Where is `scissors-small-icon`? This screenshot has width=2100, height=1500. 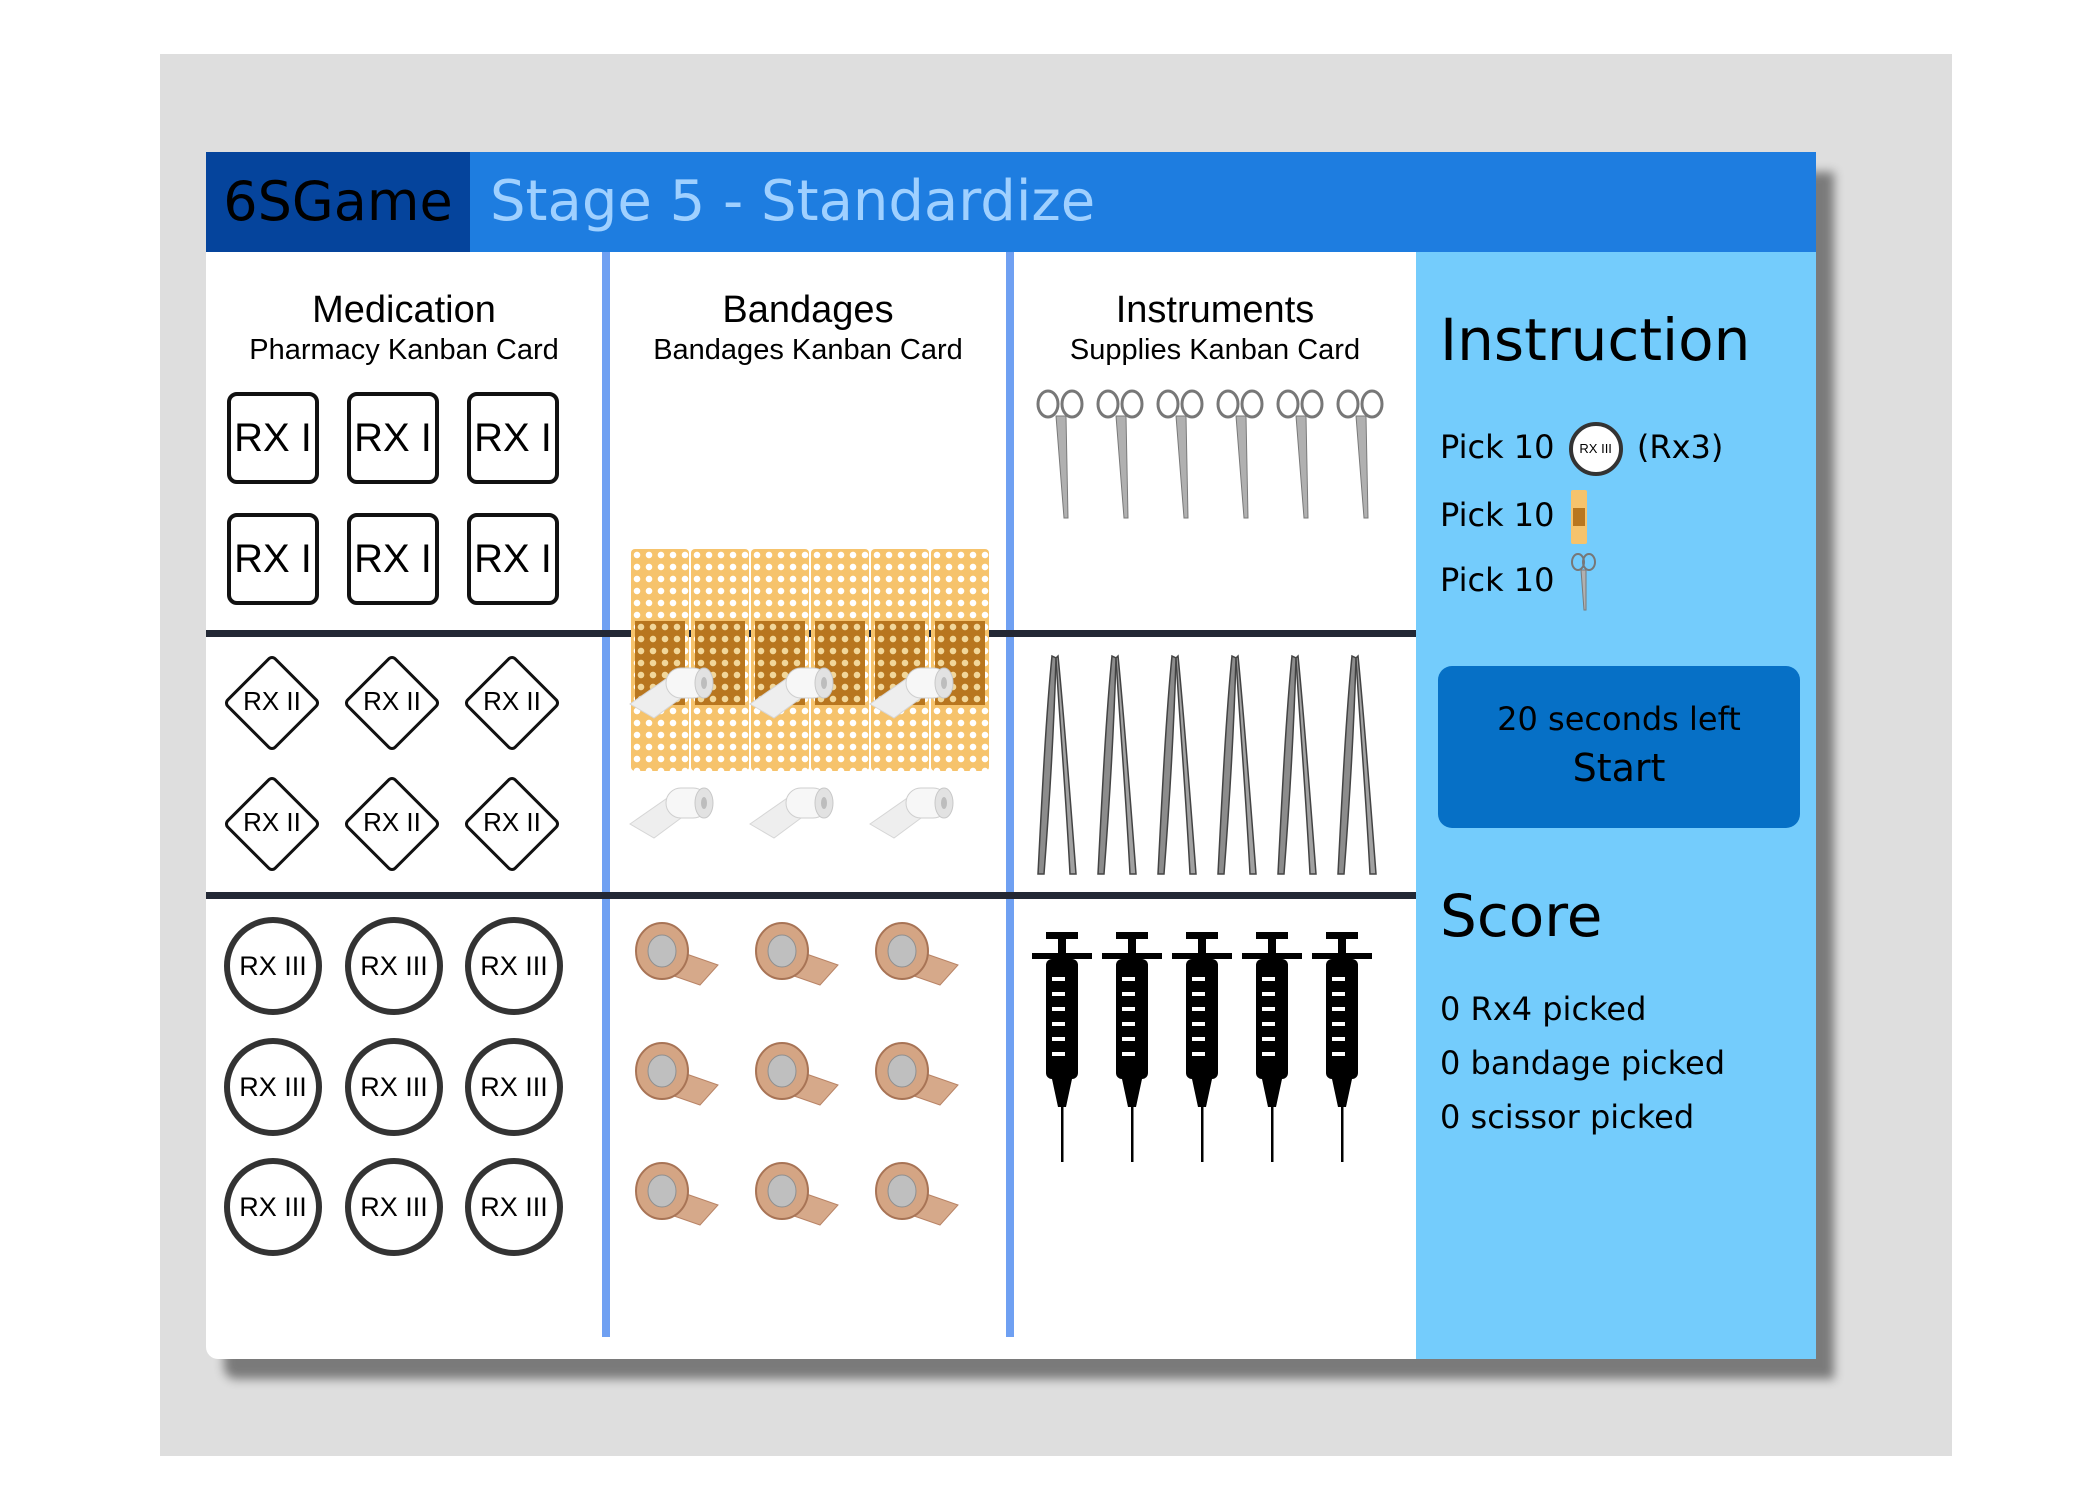 scissors-small-icon is located at coordinates (1583, 582).